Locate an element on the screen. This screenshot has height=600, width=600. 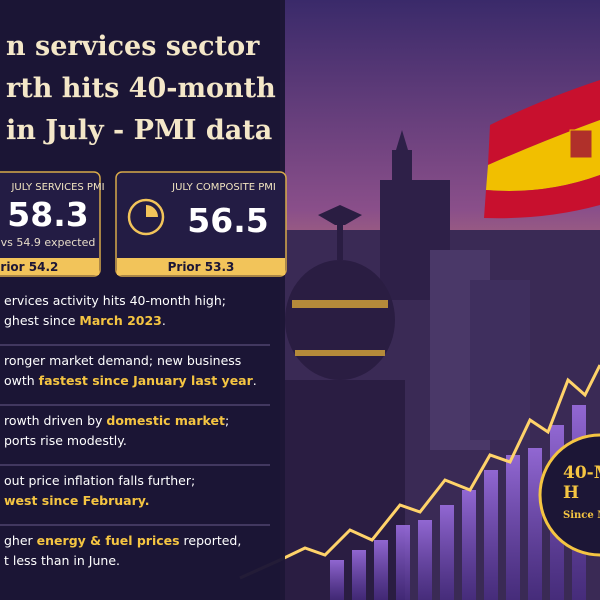
card-label: JULY COMPOSITE PMI is located at coordinates (223, 187).